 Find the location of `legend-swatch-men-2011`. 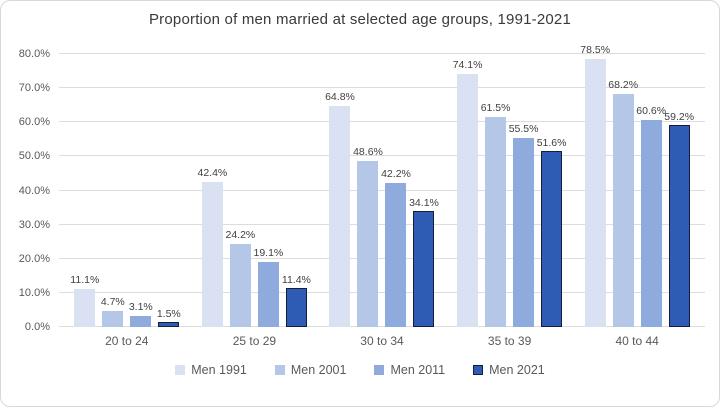

legend-swatch-men-2011 is located at coordinates (379, 370).